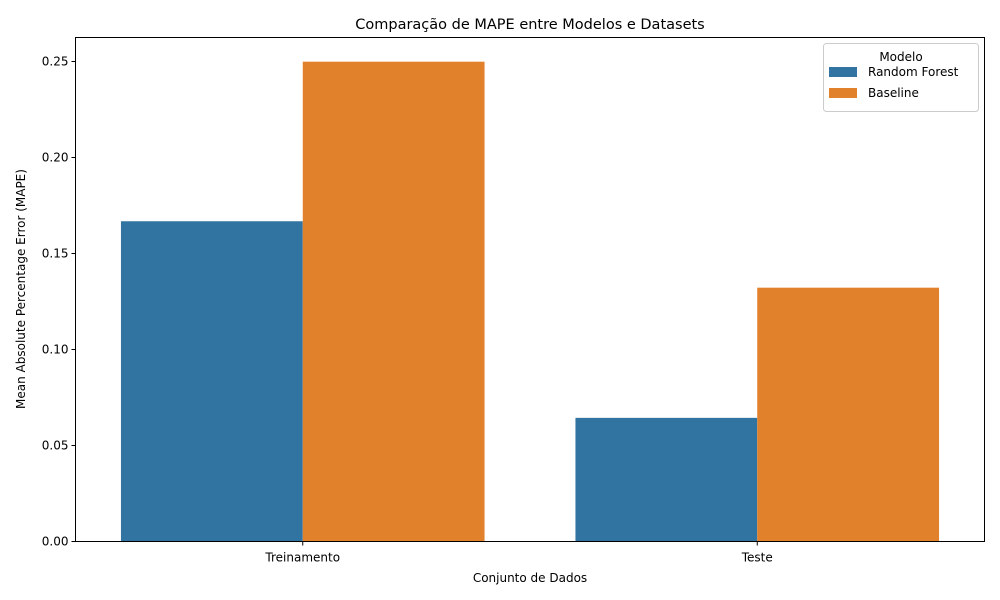 The image size is (1000, 600). Describe the element at coordinates (55, 350) in the screenshot. I see `y-tick-label: 0.10` at that location.